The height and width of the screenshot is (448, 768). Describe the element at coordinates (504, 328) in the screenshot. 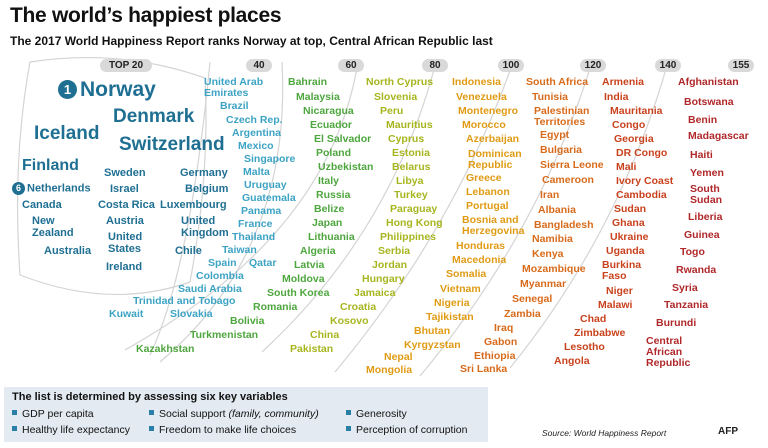

I see `country-iraq: Iraq` at that location.